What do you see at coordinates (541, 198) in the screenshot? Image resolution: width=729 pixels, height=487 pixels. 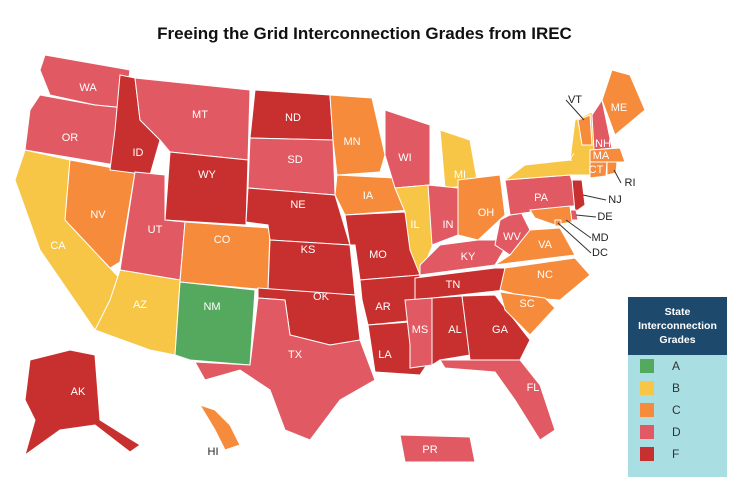 I see `state-label: PA` at bounding box center [541, 198].